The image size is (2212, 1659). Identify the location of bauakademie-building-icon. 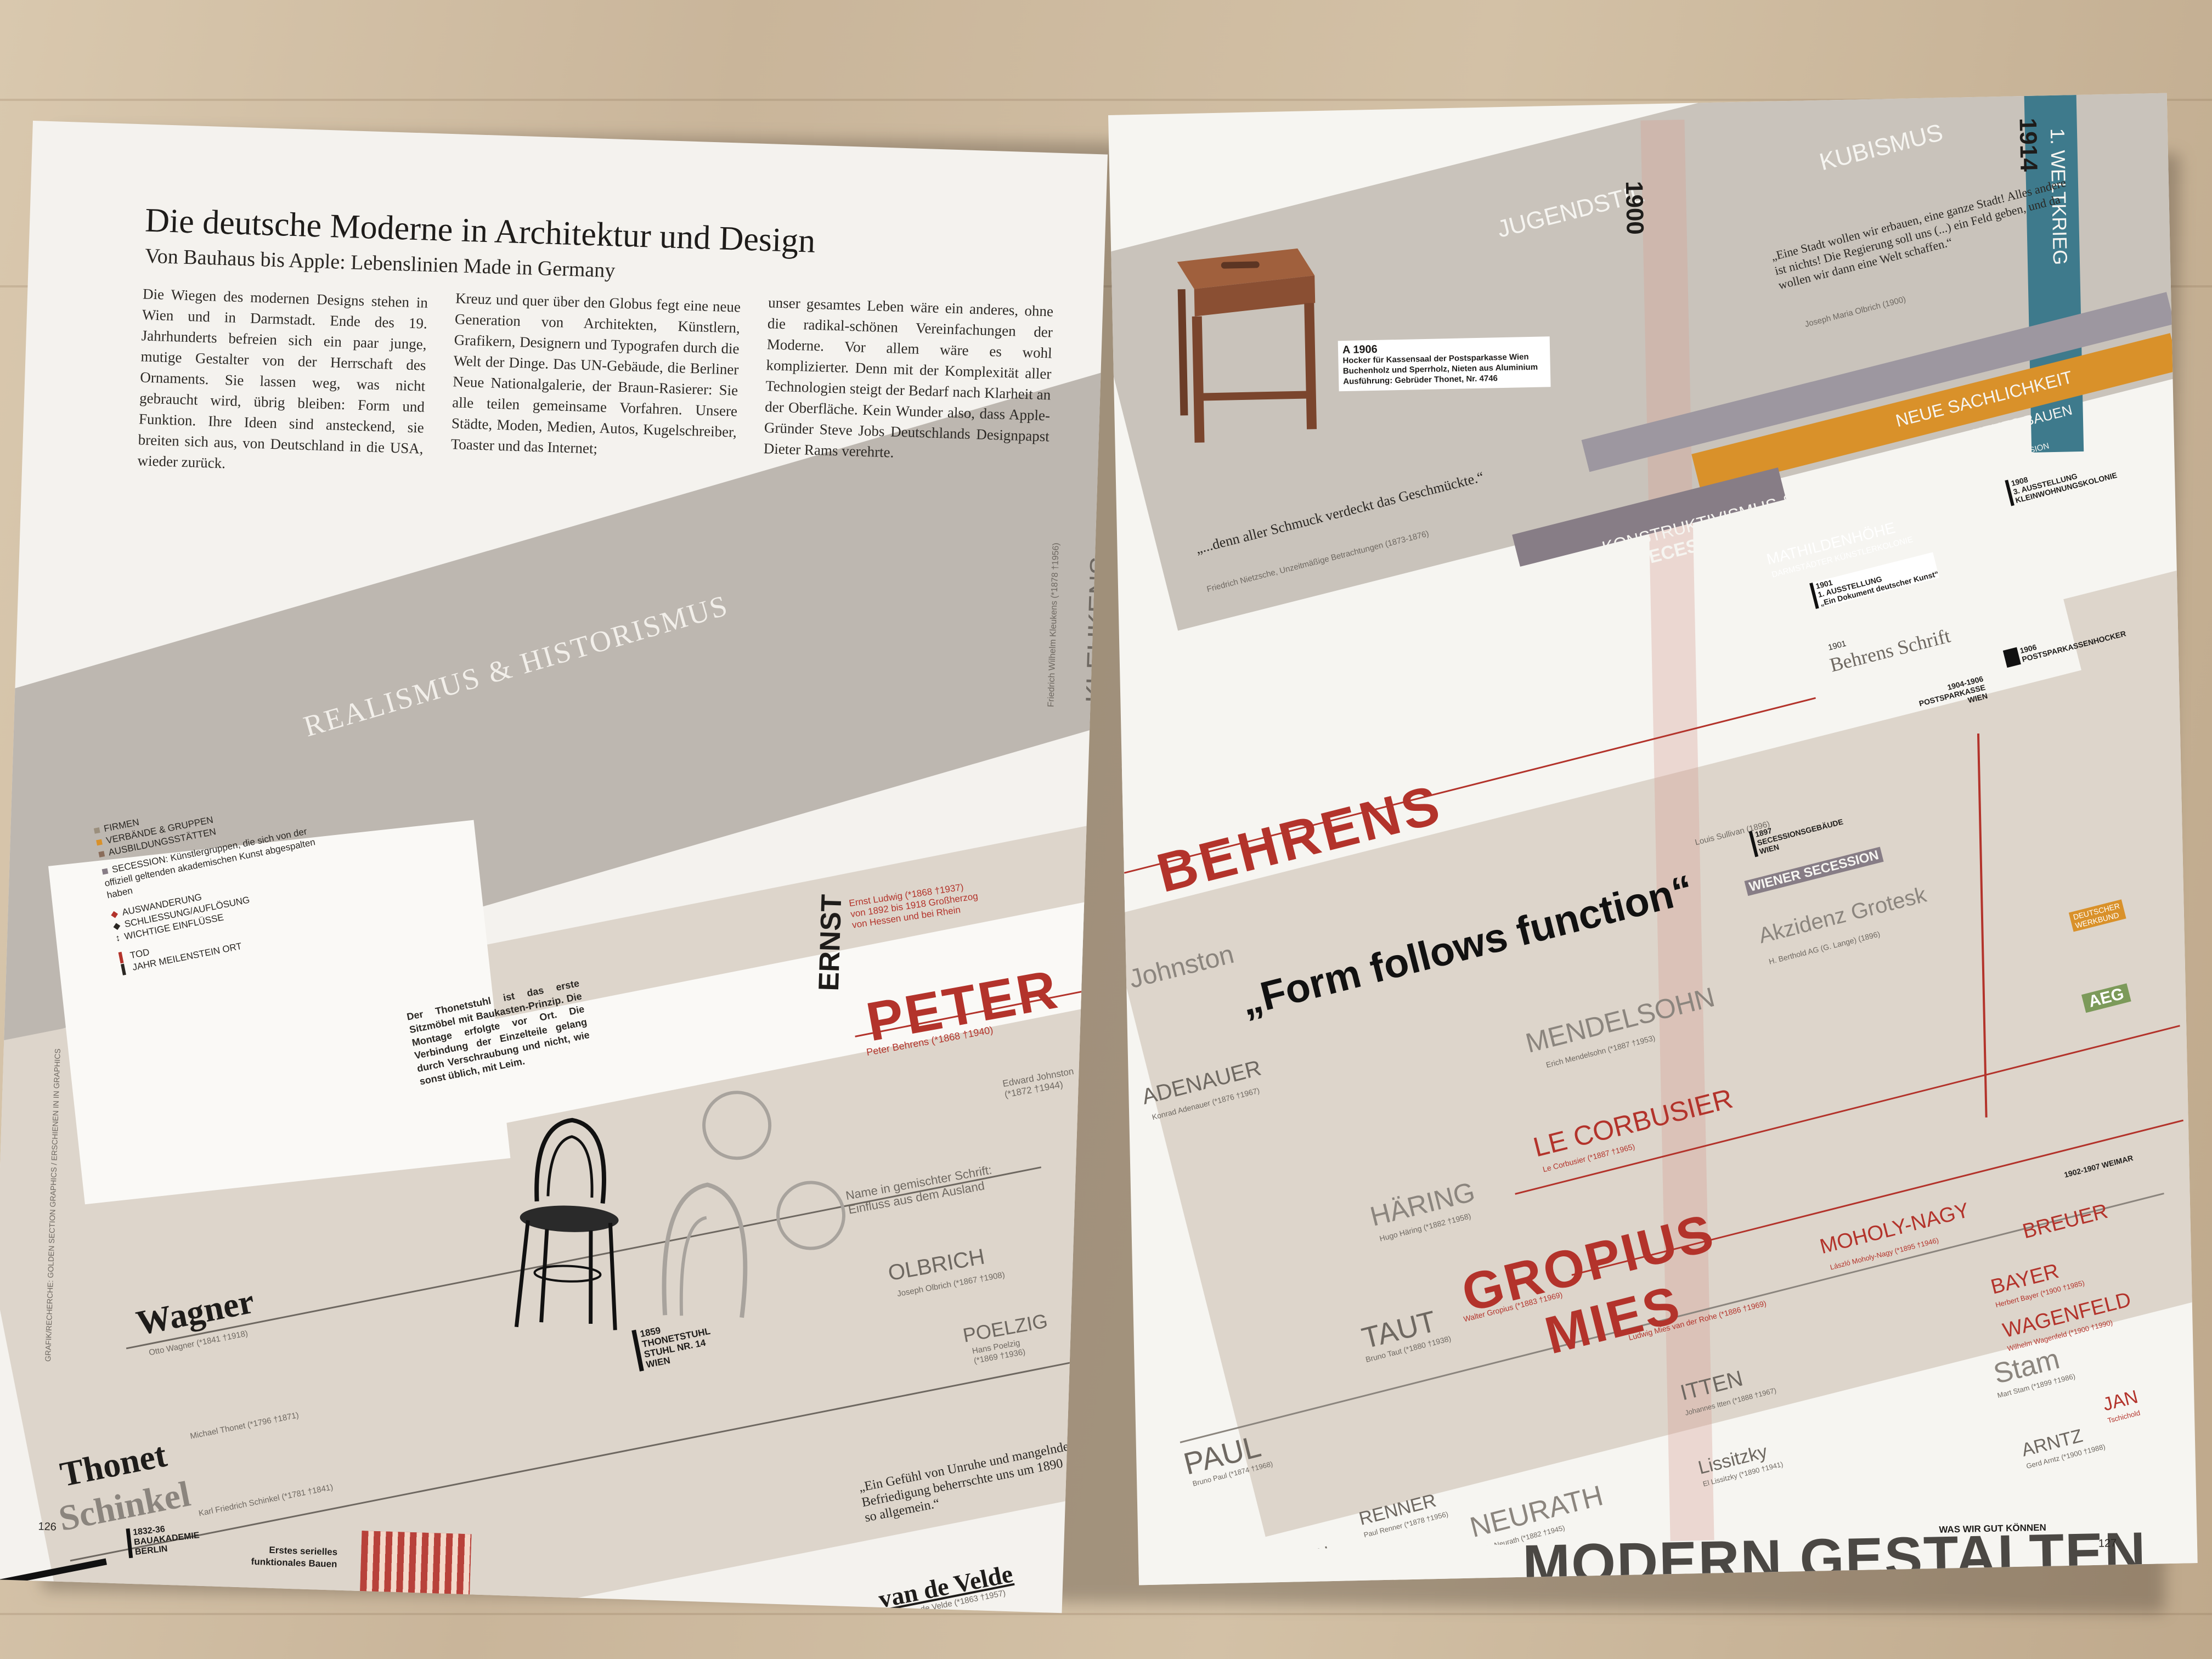
(416, 1565).